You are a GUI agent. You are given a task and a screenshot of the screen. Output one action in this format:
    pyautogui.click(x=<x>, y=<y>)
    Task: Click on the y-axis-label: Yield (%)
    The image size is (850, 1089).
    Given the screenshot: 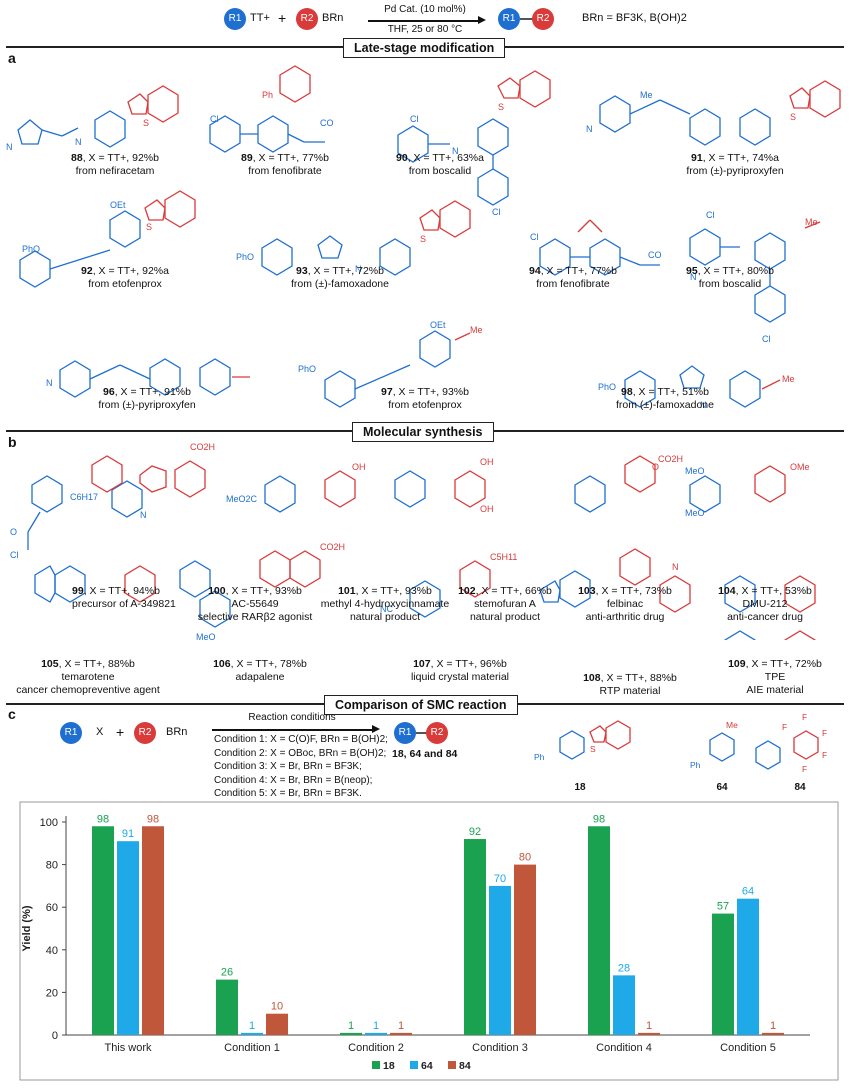 What is the action you would take?
    pyautogui.click(x=27, y=928)
    